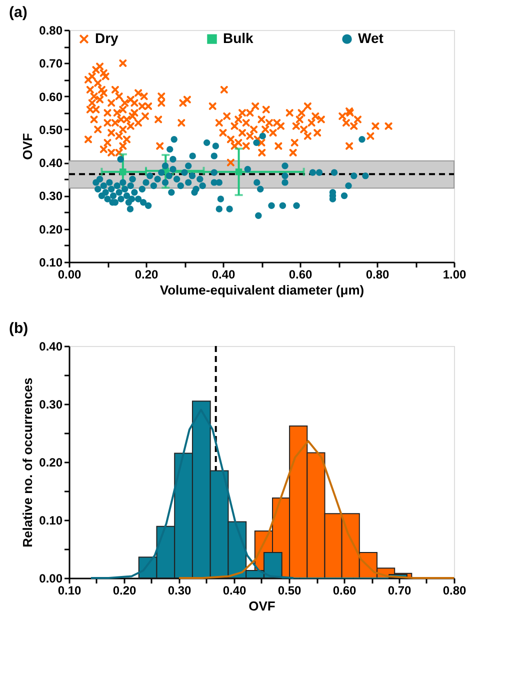 This screenshot has width=505, height=699. Describe the element at coordinates (70, 591) in the screenshot. I see `x-tick-label: 0.10` at that location.